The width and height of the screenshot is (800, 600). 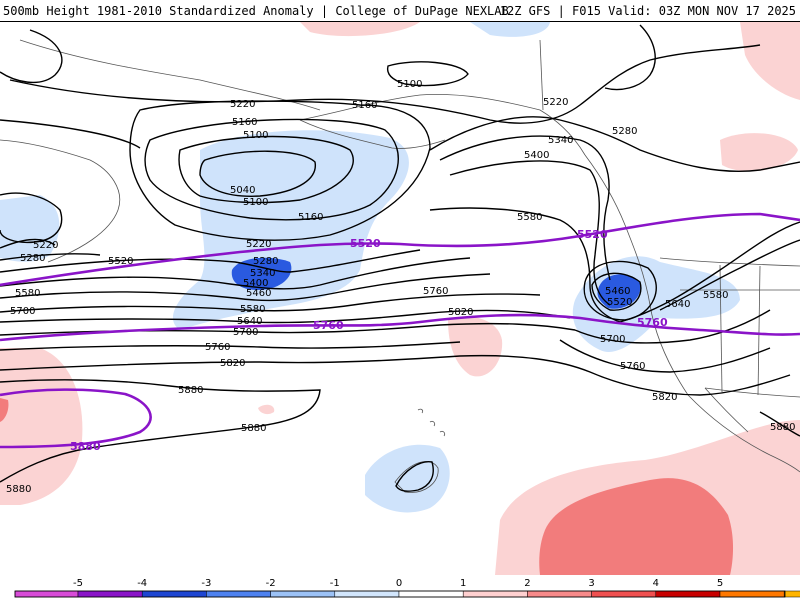 What do you see at coordinates (30, 228) in the screenshot?
I see `anomaly-blue-west` at bounding box center [30, 228].